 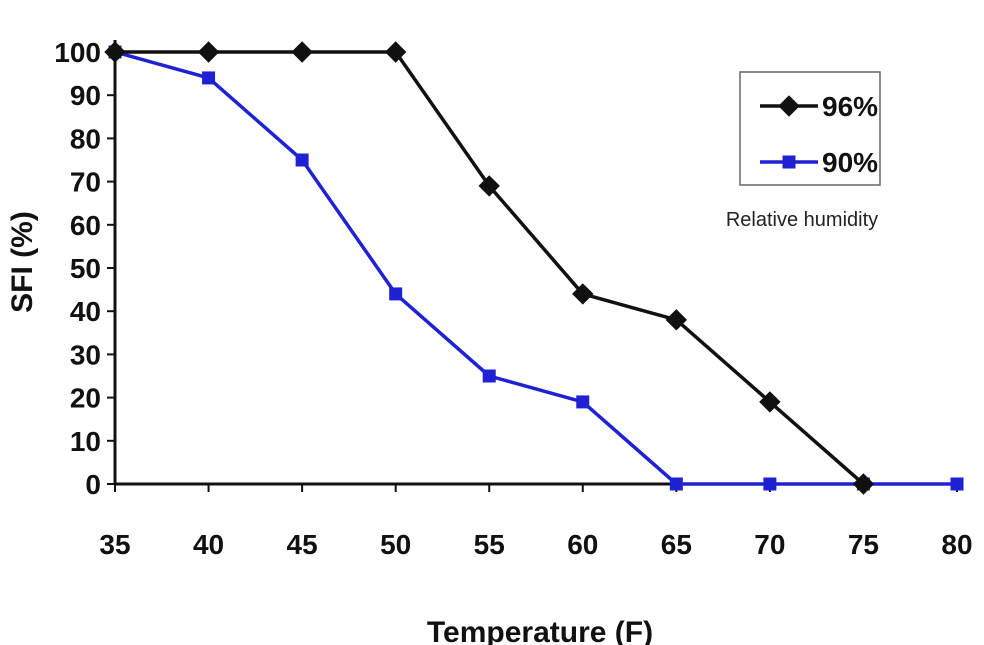 I want to click on y-tick-label: 60, so click(x=85, y=225).